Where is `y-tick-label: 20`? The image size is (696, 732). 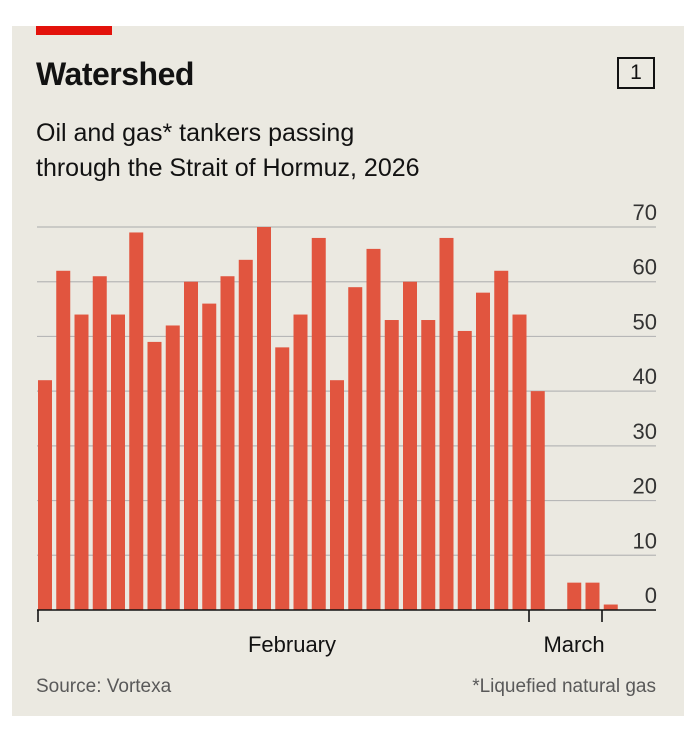
y-tick-label: 20 is located at coordinates (645, 486).